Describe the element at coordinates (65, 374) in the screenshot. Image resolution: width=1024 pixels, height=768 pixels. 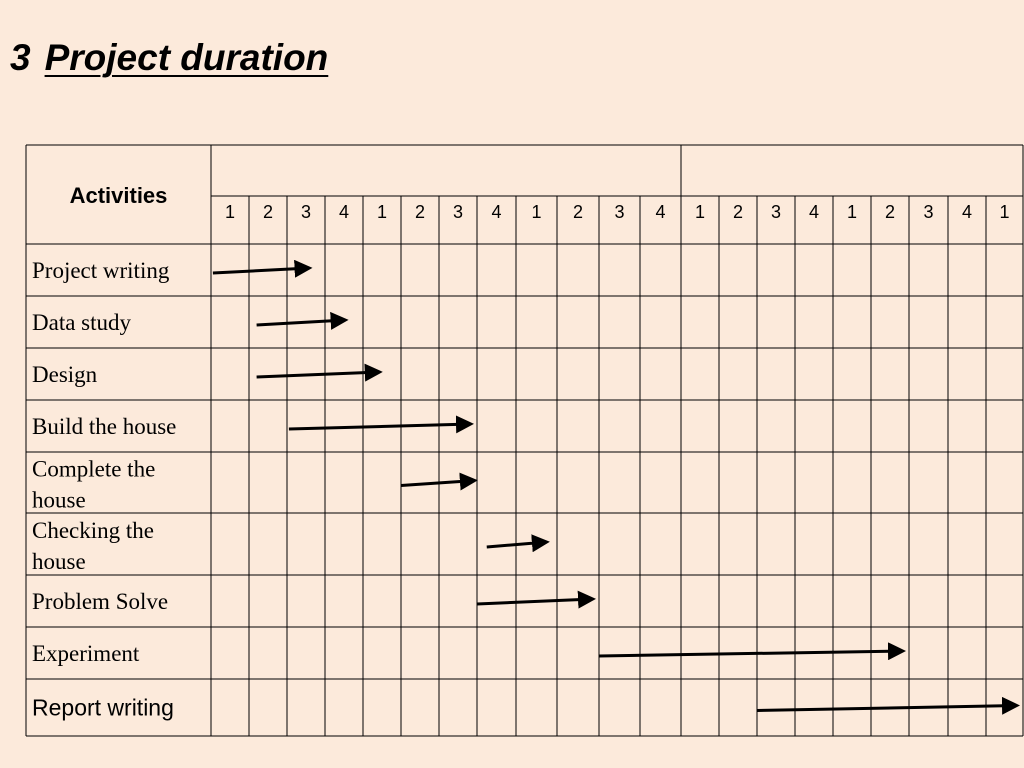
I see `activity-label: Design` at that location.